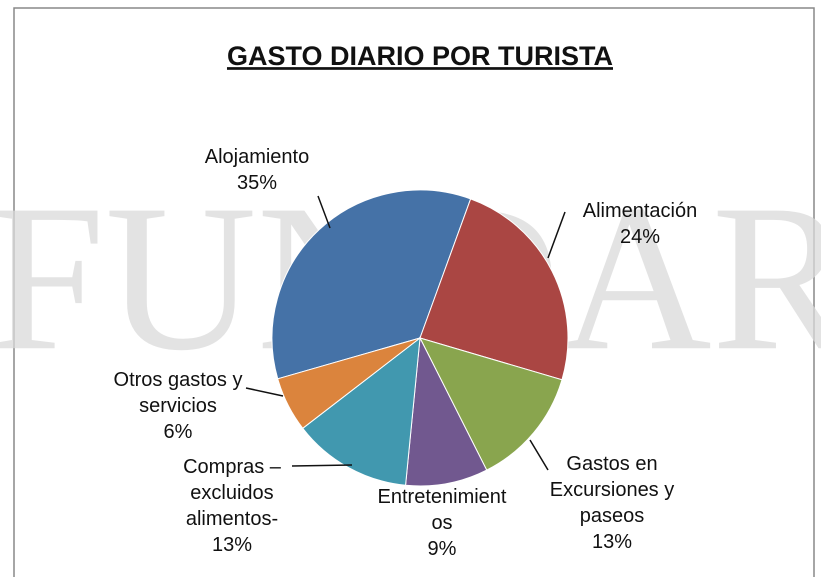 This screenshot has height=577, width=821. I want to click on value-label: 6%, so click(178, 432).